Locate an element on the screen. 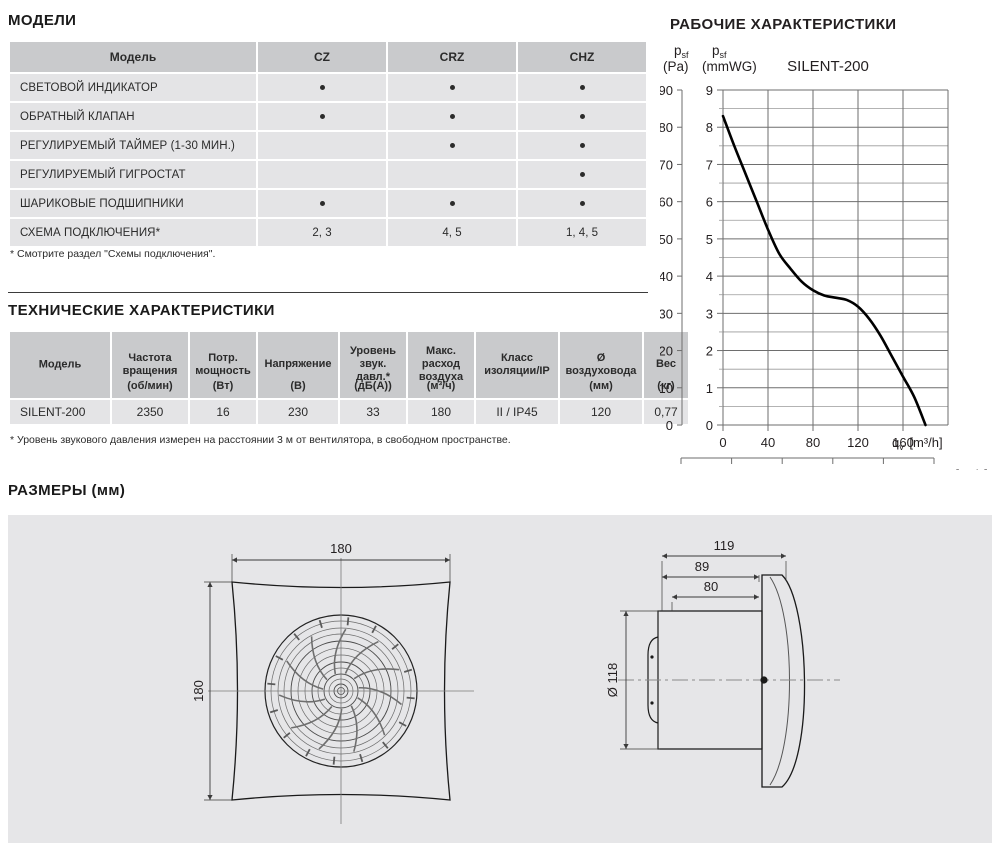 The image size is (1000, 854). tech-header-label: Ø воздуховода is located at coordinates (601, 364).